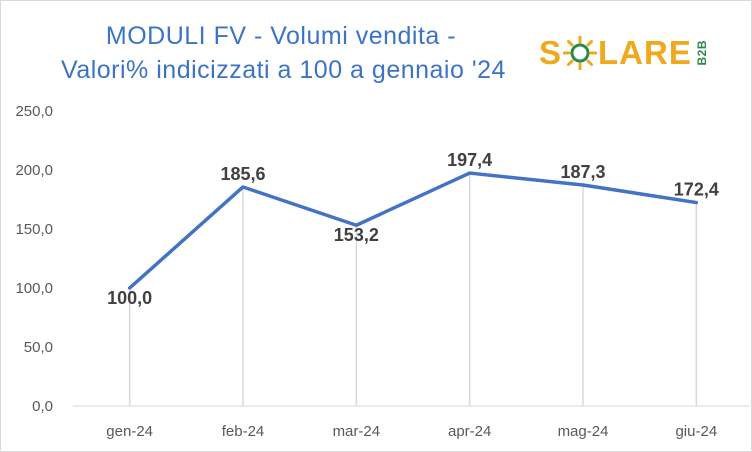 This screenshot has width=752, height=452. I want to click on y-tick-label: 250,0, so click(34, 111).